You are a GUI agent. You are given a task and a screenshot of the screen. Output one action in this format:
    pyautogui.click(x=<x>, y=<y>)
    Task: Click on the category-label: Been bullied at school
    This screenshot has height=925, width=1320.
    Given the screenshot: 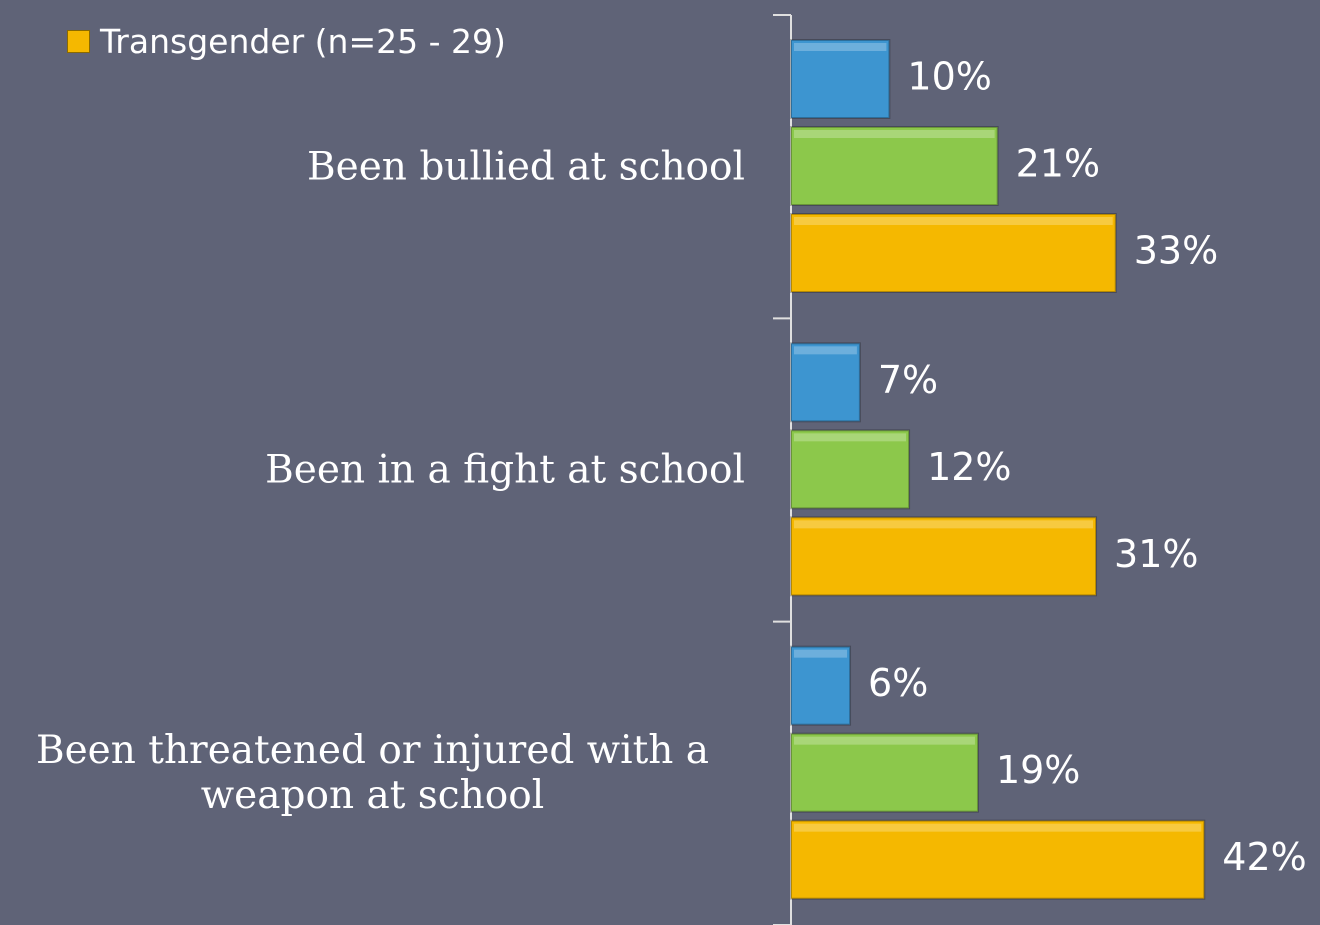 What is the action you would take?
    pyautogui.click(x=526, y=166)
    